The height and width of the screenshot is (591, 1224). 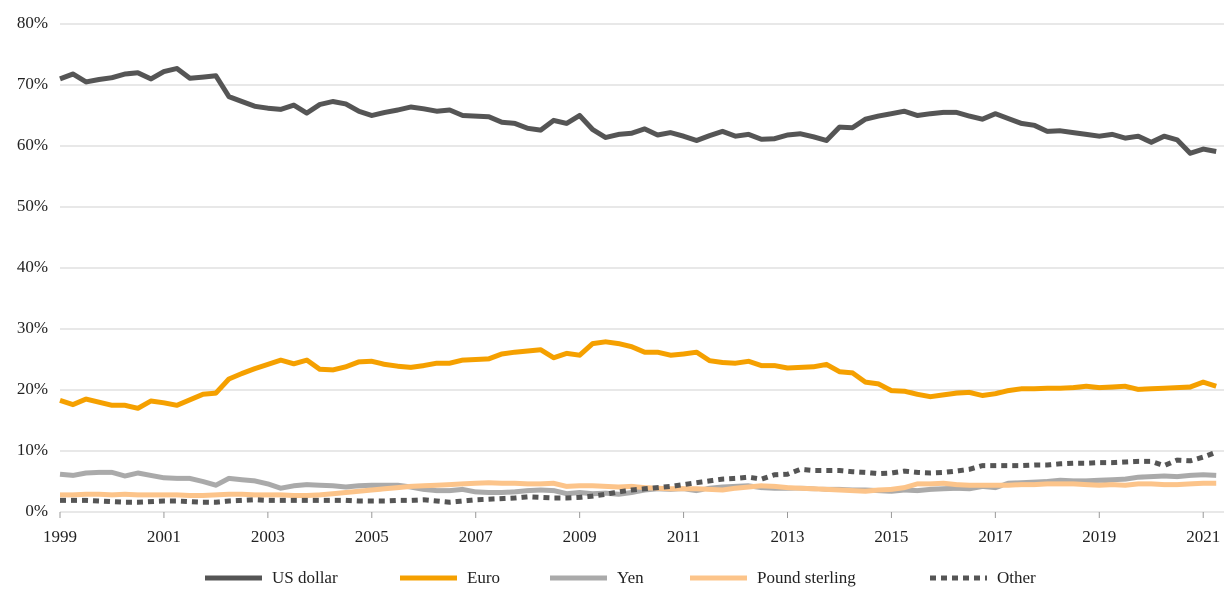 I want to click on x-tick-label: 2013, so click(x=788, y=536).